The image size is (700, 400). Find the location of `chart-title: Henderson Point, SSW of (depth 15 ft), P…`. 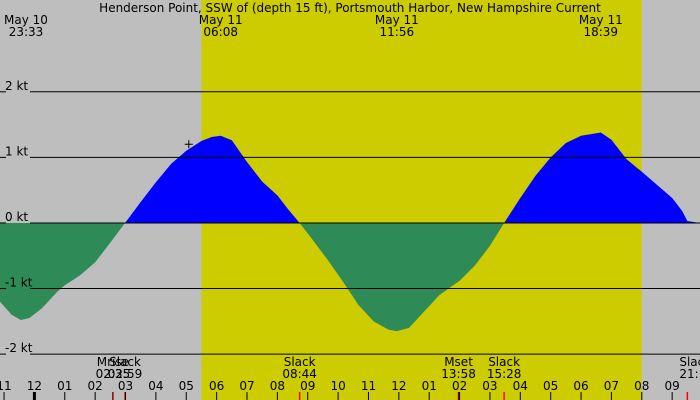

chart-title: Henderson Point, SSW of (depth 15 ft), P… is located at coordinates (350, 8).